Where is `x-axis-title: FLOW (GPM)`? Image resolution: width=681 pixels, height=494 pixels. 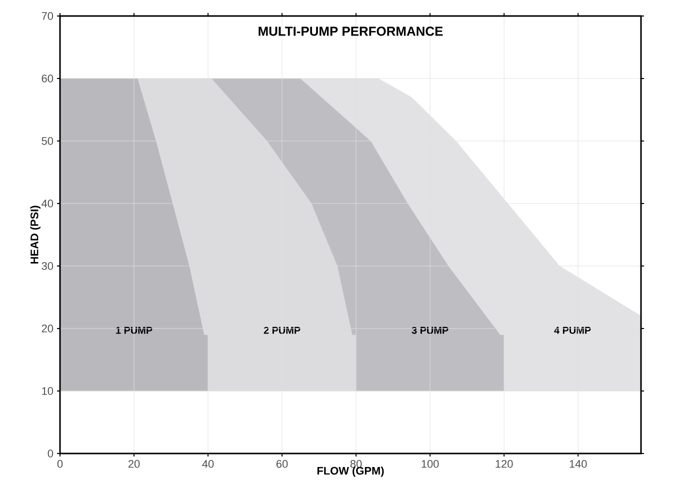
x-axis-title: FLOW (GPM) is located at coordinates (350, 471).